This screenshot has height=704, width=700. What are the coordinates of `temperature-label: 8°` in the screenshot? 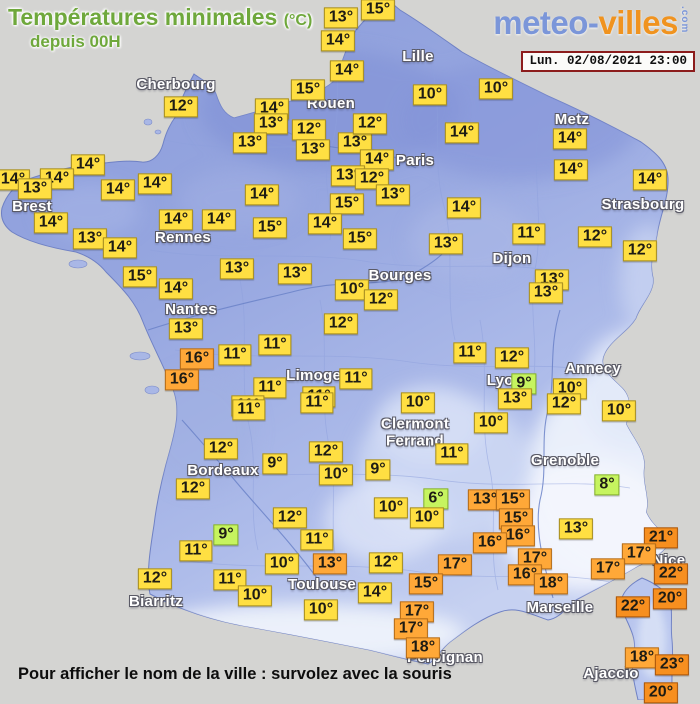 It's located at (607, 485).